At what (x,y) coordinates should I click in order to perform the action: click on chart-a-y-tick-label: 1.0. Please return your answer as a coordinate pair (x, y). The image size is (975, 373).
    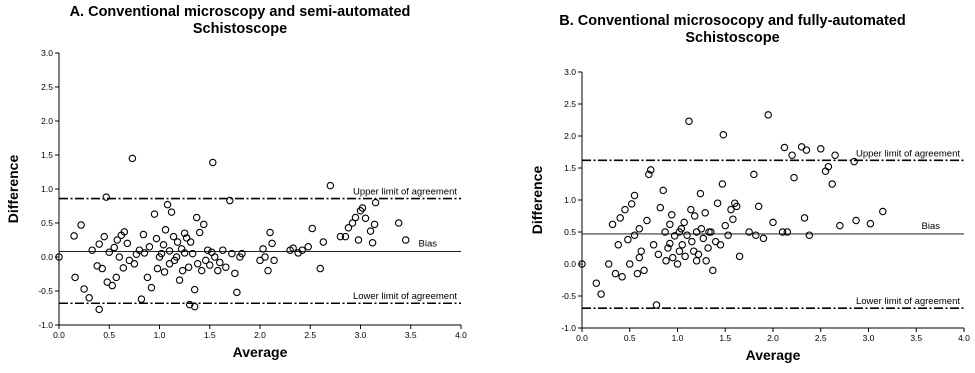
    Looking at the image, I should click on (47, 189).